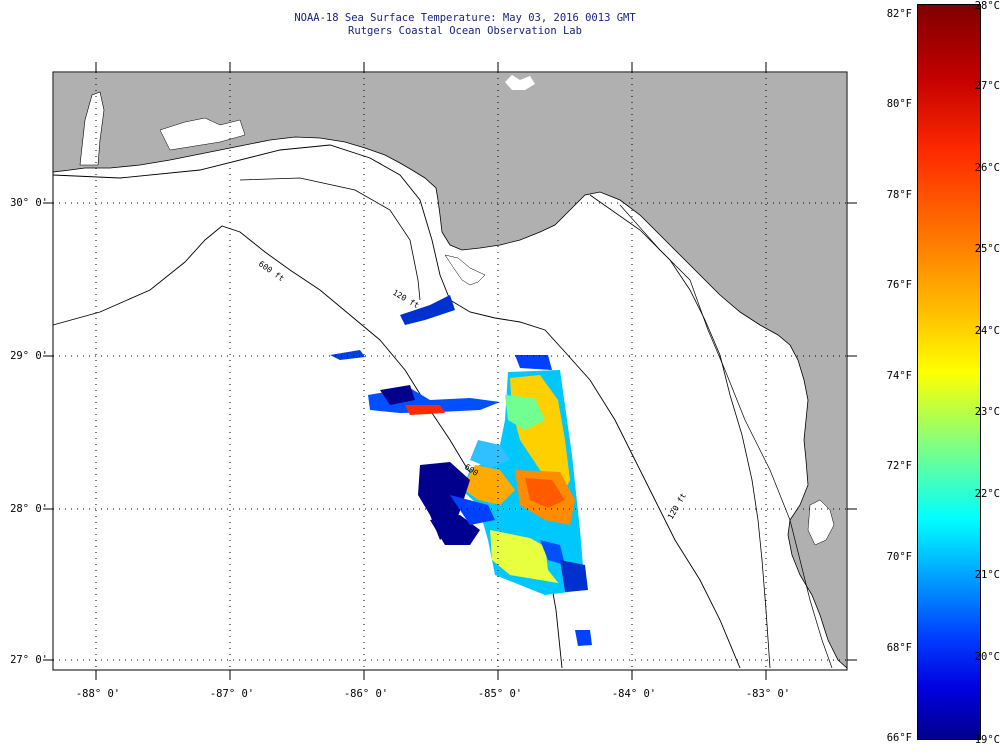 This screenshot has height=754, width=1000. Describe the element at coordinates (899, 285) in the screenshot. I see `cb-f-76: 76°F` at that location.